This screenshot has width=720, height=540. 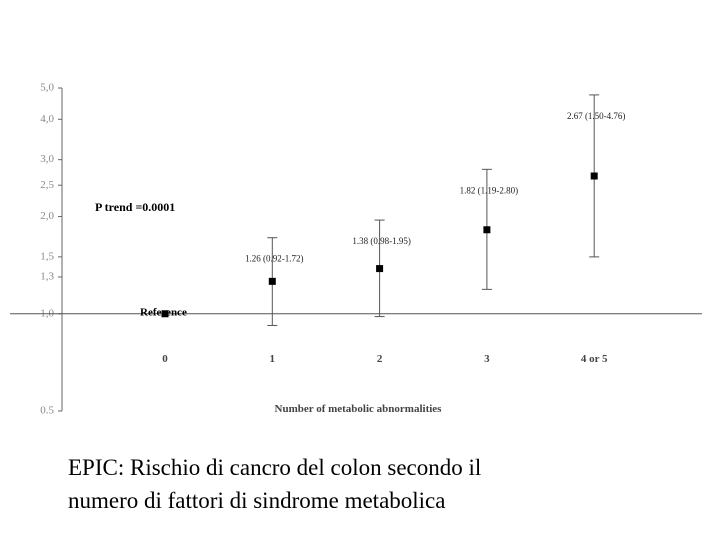 What do you see at coordinates (47, 256) in the screenshot?
I see `y-tick-label: 1,5` at bounding box center [47, 256].